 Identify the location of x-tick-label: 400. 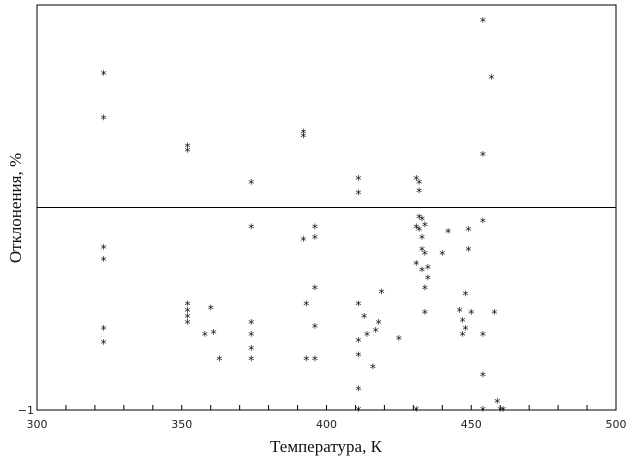
(326, 424).